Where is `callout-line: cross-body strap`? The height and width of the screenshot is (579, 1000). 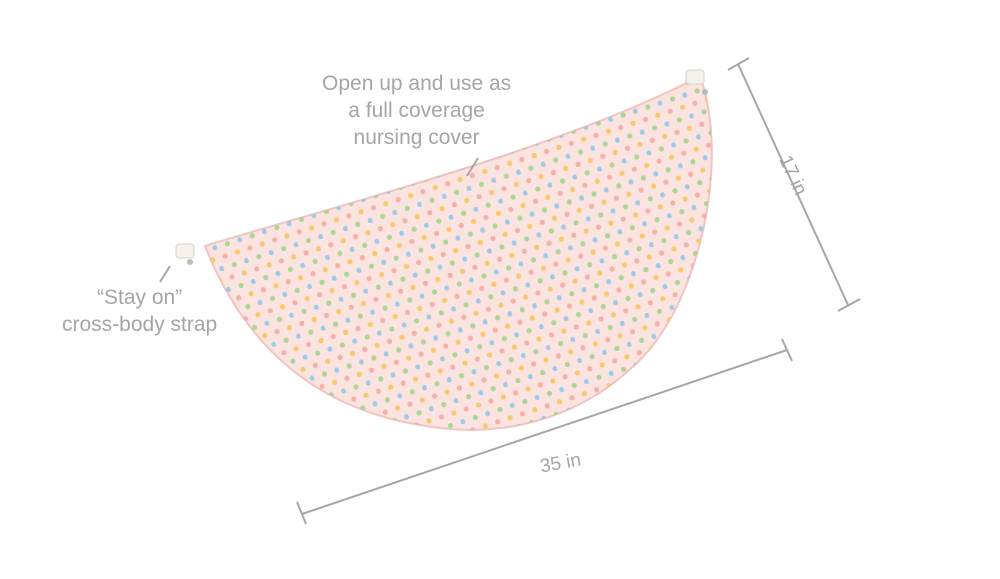
callout-line: cross-body strap is located at coordinates (140, 324).